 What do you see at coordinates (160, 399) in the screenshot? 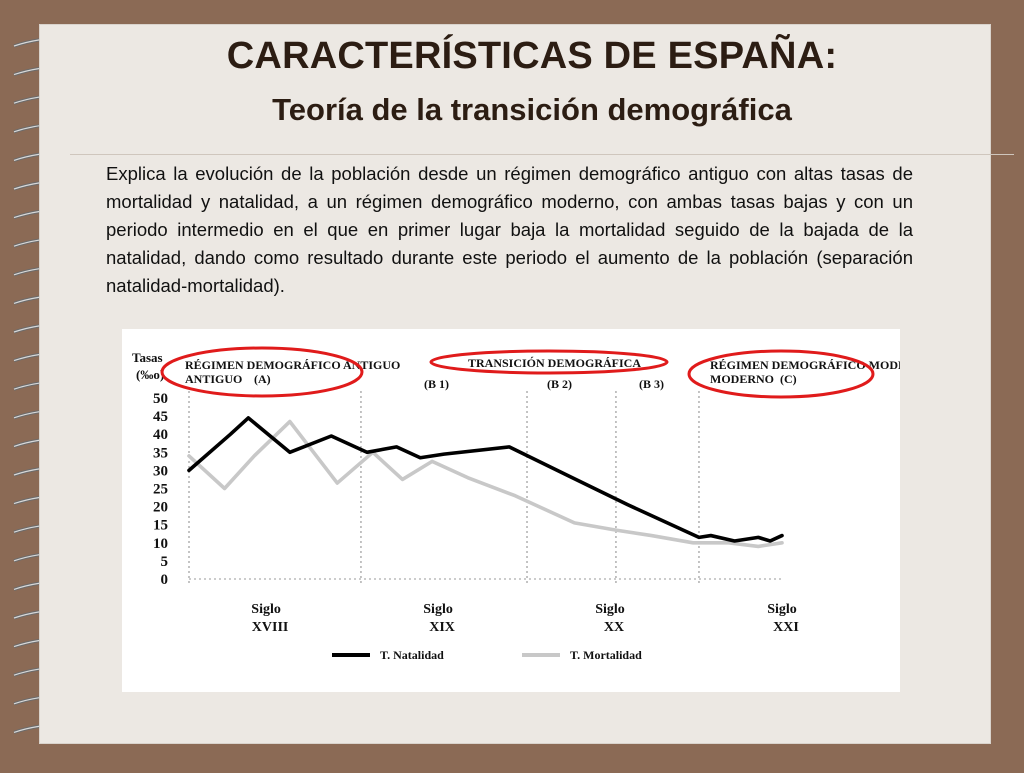
I see `y-tick-label: 50` at bounding box center [160, 399].